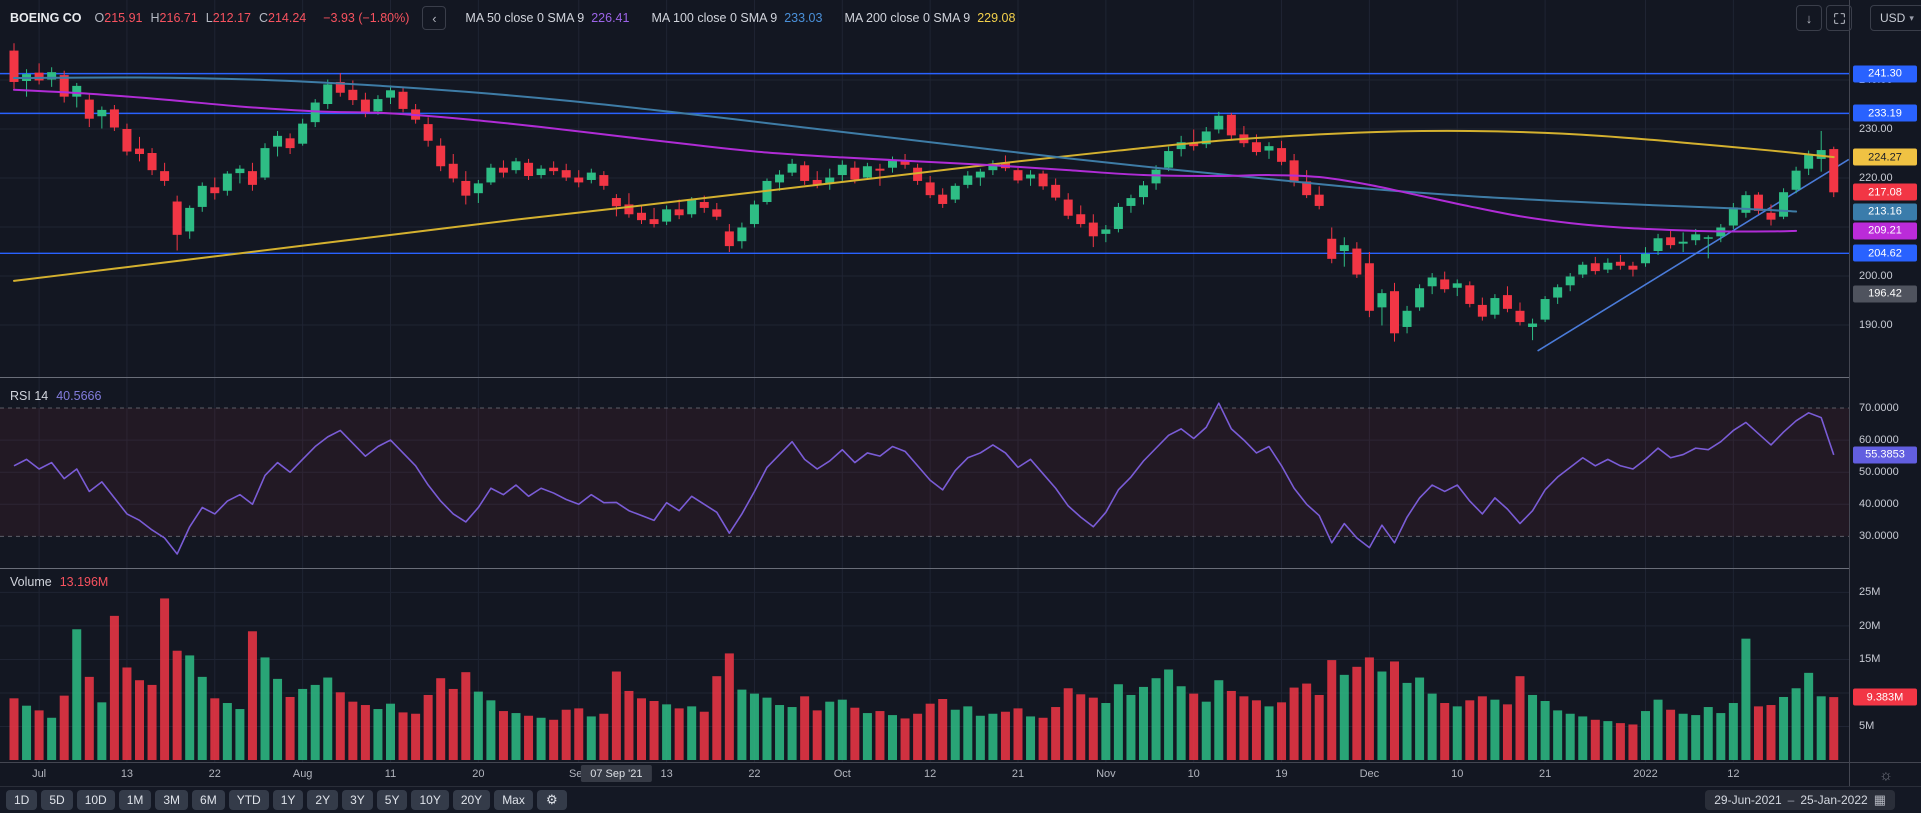 The width and height of the screenshot is (1921, 813). What do you see at coordinates (1879, 504) in the screenshot?
I see `rsi-tick: 40.0000` at bounding box center [1879, 504].